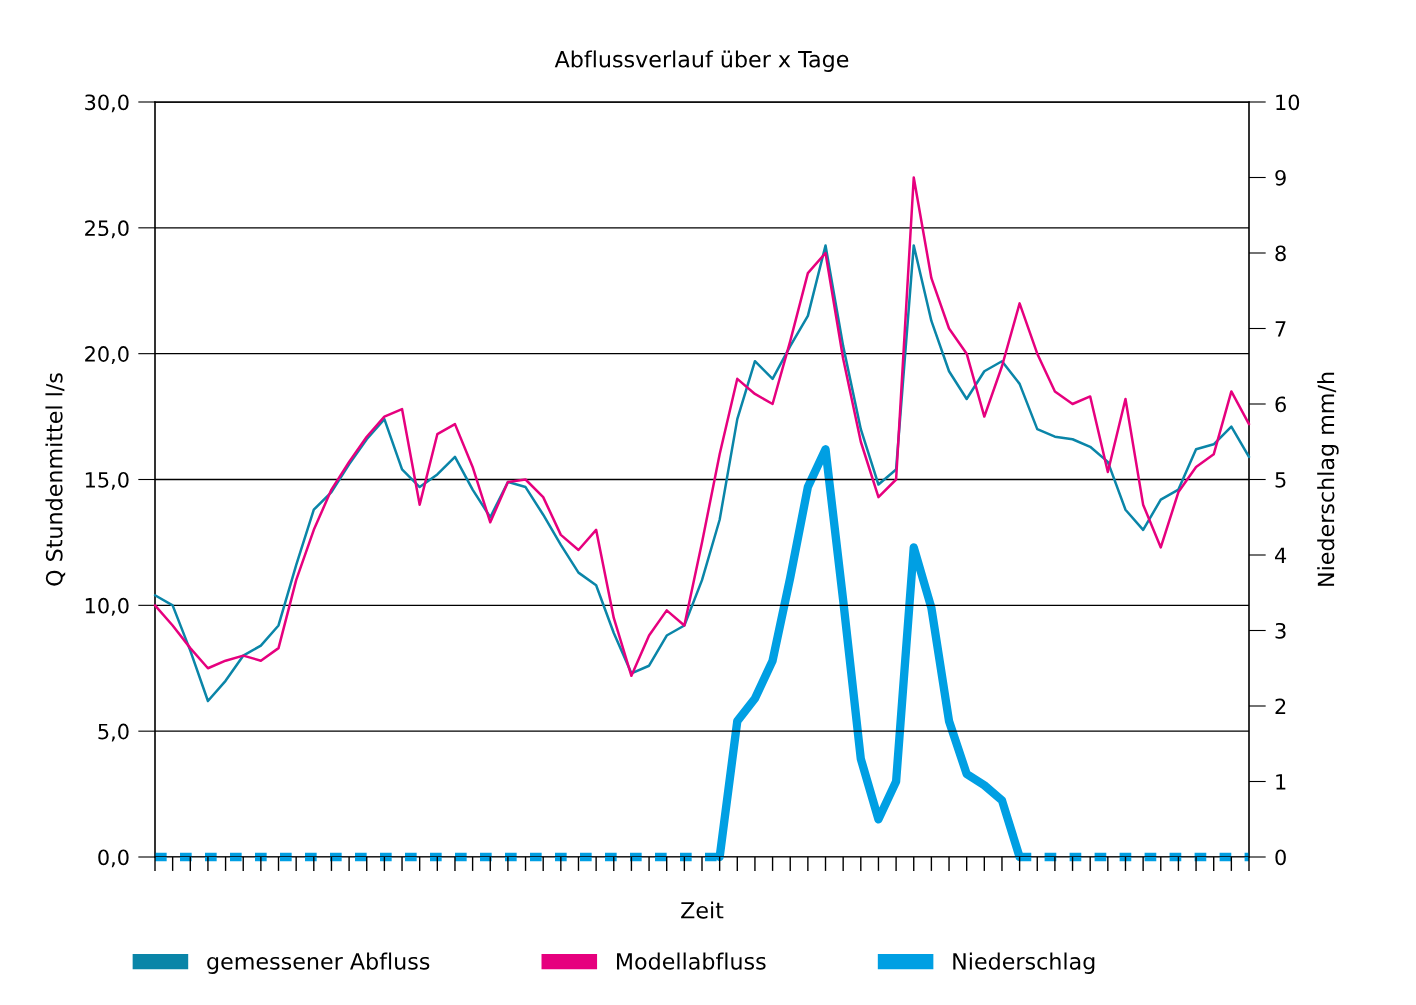  What do you see at coordinates (1288, 102) in the screenshot?
I see `y2-tick-label: 10` at bounding box center [1288, 102].